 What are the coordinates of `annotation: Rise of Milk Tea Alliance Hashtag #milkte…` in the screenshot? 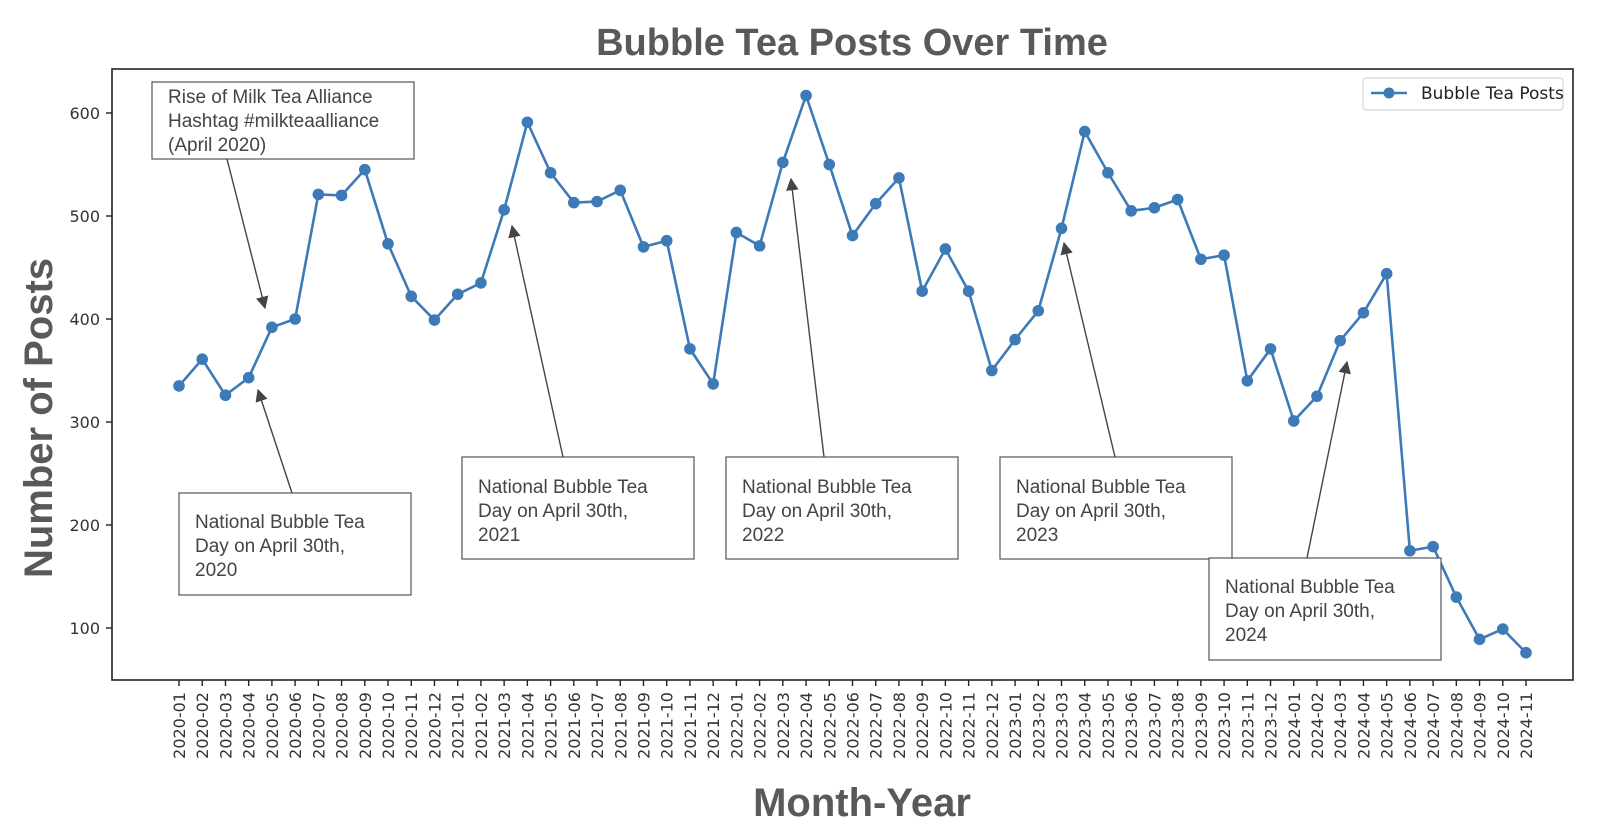 It's located at (283, 195).